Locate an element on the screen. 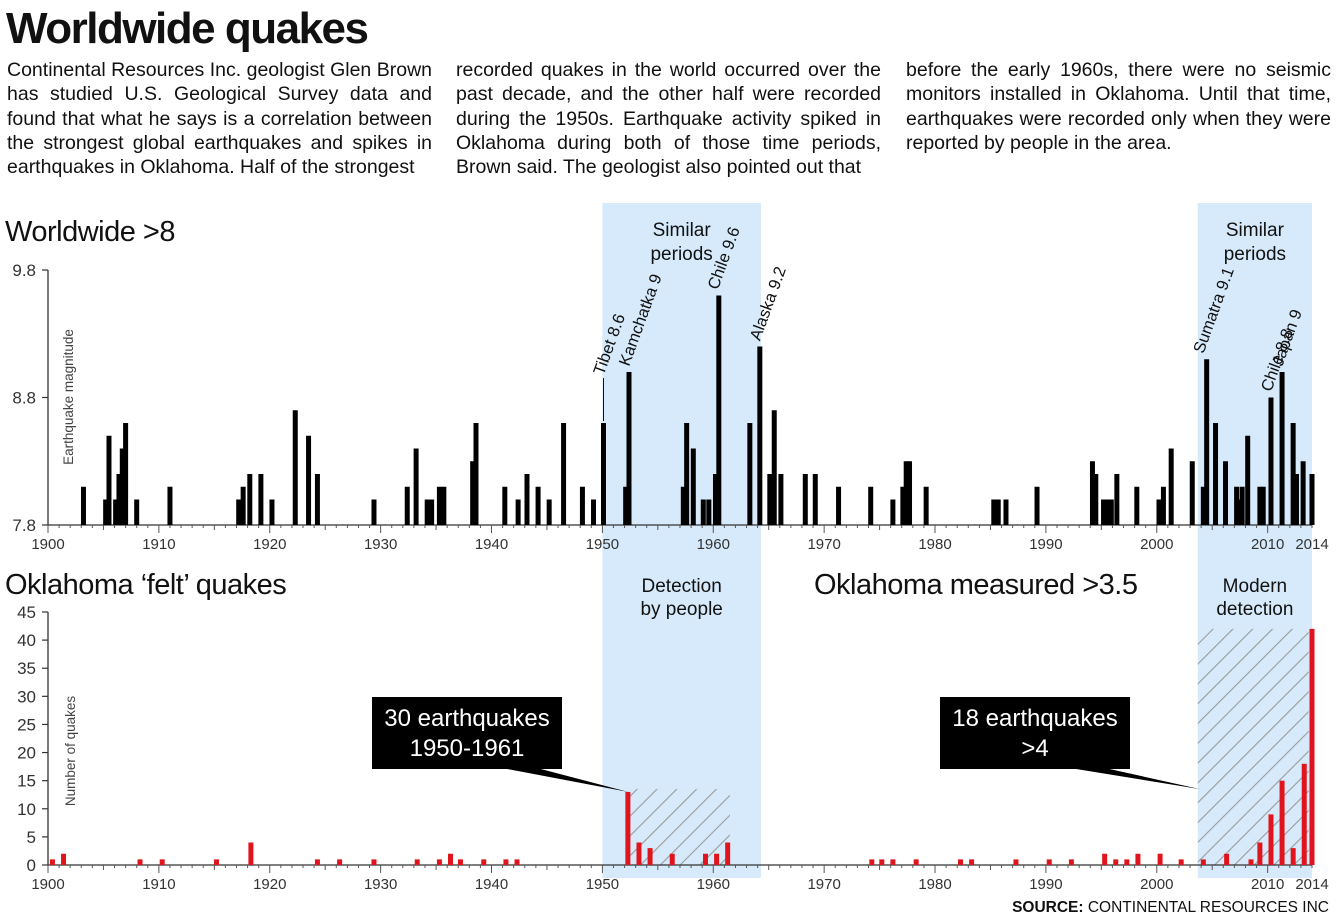 The height and width of the screenshot is (921, 1339). x-tick-label: 1960 is located at coordinates (713, 884).